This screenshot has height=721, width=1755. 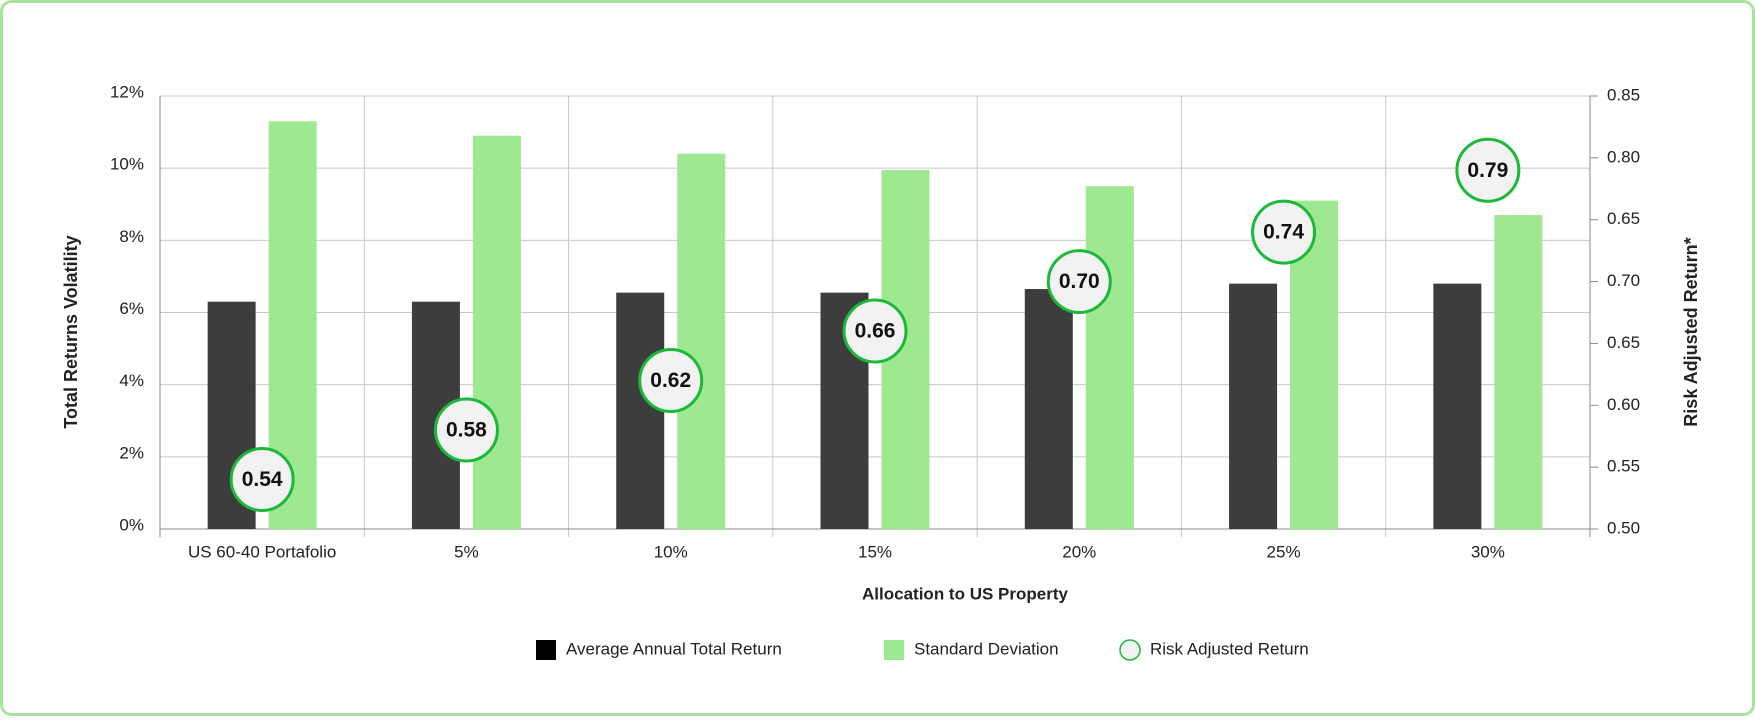 I want to click on y-tick-label: 12%, so click(x=127, y=91).